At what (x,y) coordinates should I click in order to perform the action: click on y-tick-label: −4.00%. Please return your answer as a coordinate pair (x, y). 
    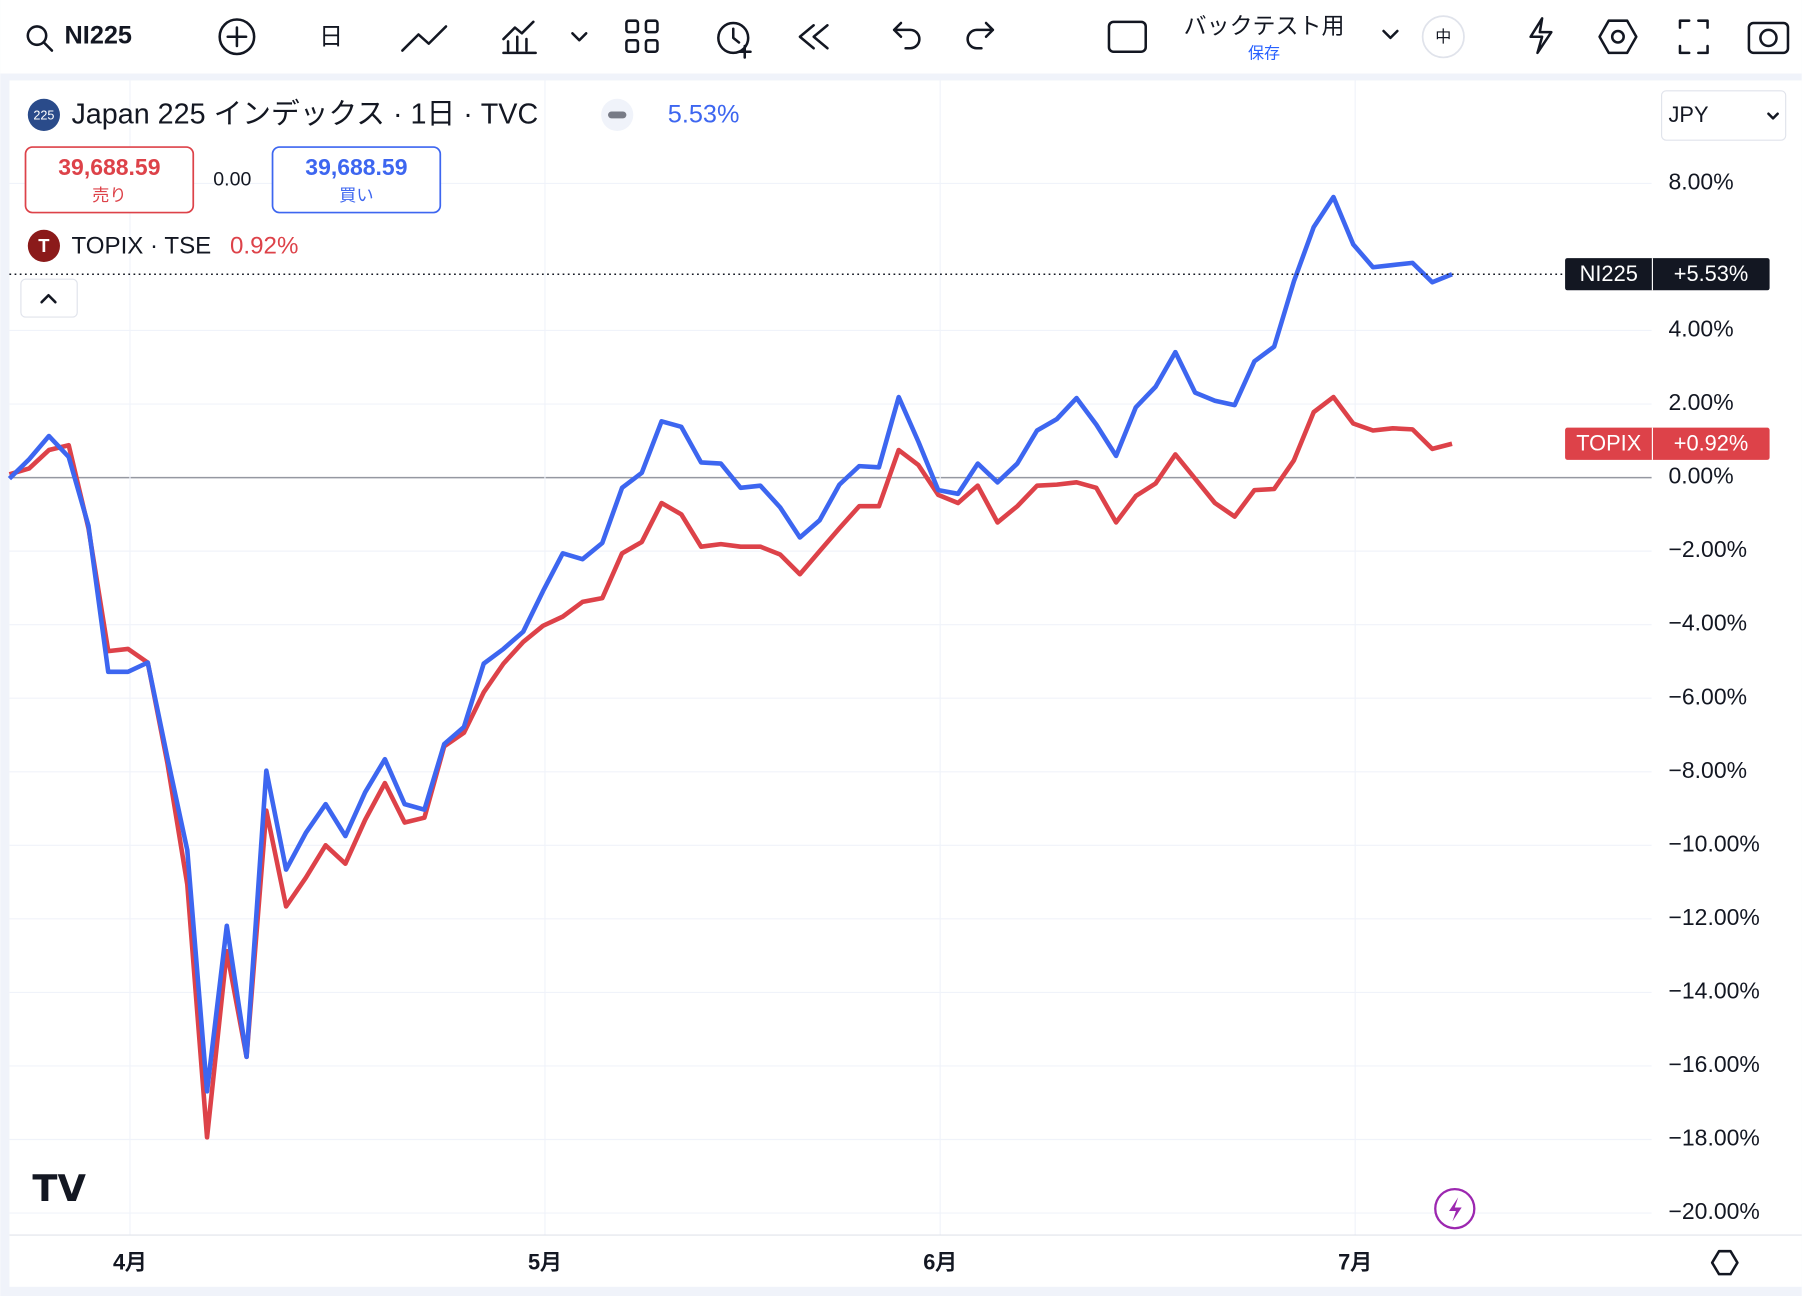
    Looking at the image, I should click on (1707, 623).